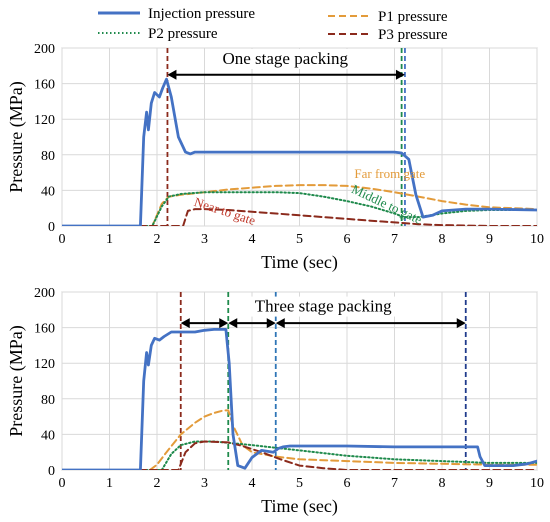 Image resolution: width=550 pixels, height=522 pixels. I want to click on annotation-bg-one-stage-packing, so click(285, 59).